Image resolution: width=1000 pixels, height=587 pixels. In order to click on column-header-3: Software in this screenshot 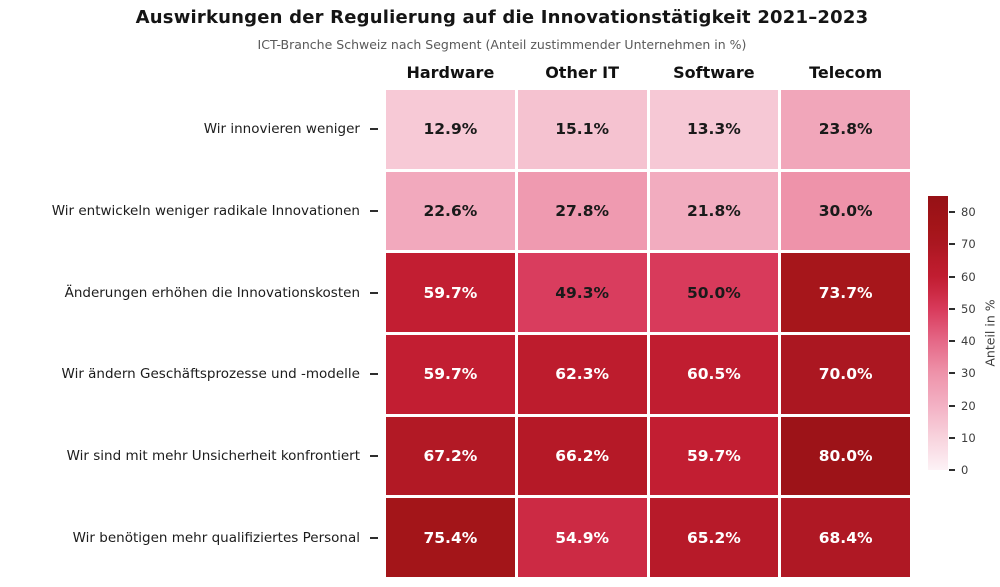, I will do `click(714, 72)`.